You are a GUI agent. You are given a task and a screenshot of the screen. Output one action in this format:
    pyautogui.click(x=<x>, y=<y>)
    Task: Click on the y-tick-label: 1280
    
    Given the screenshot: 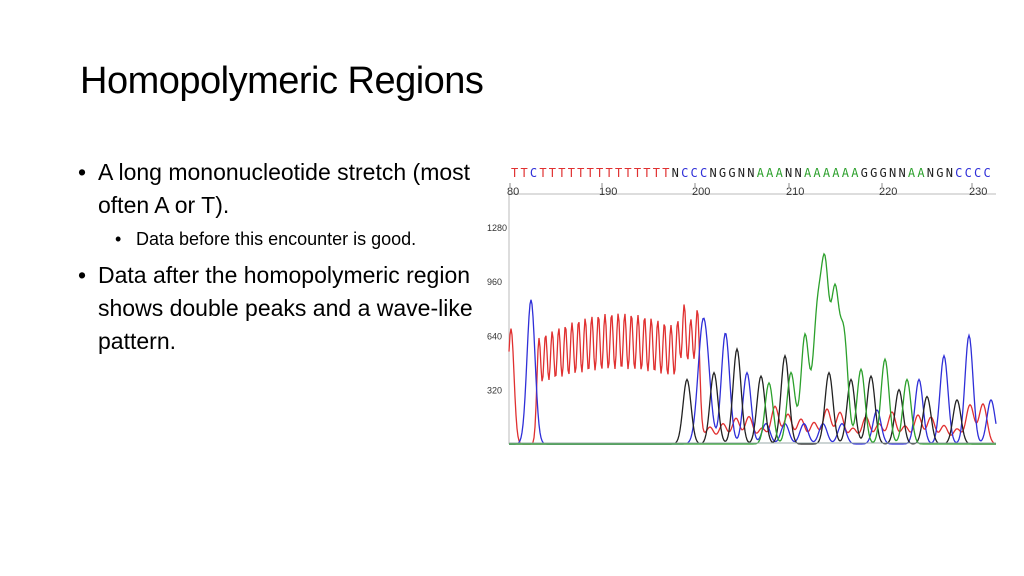 What is the action you would take?
    pyautogui.click(x=497, y=228)
    